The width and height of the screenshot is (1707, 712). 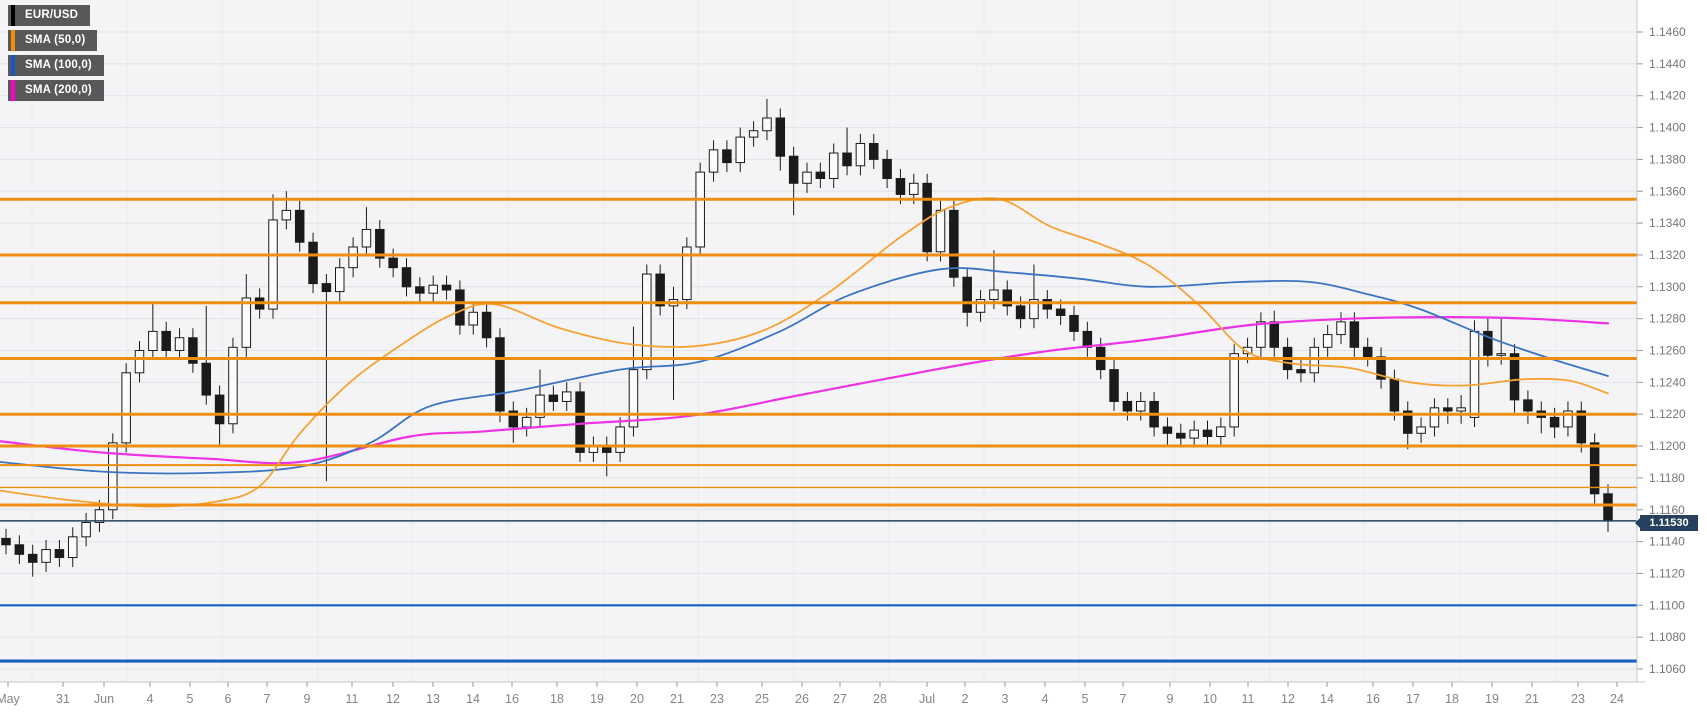 What do you see at coordinates (104, 699) in the screenshot?
I see `time-axis-label: Jun` at bounding box center [104, 699].